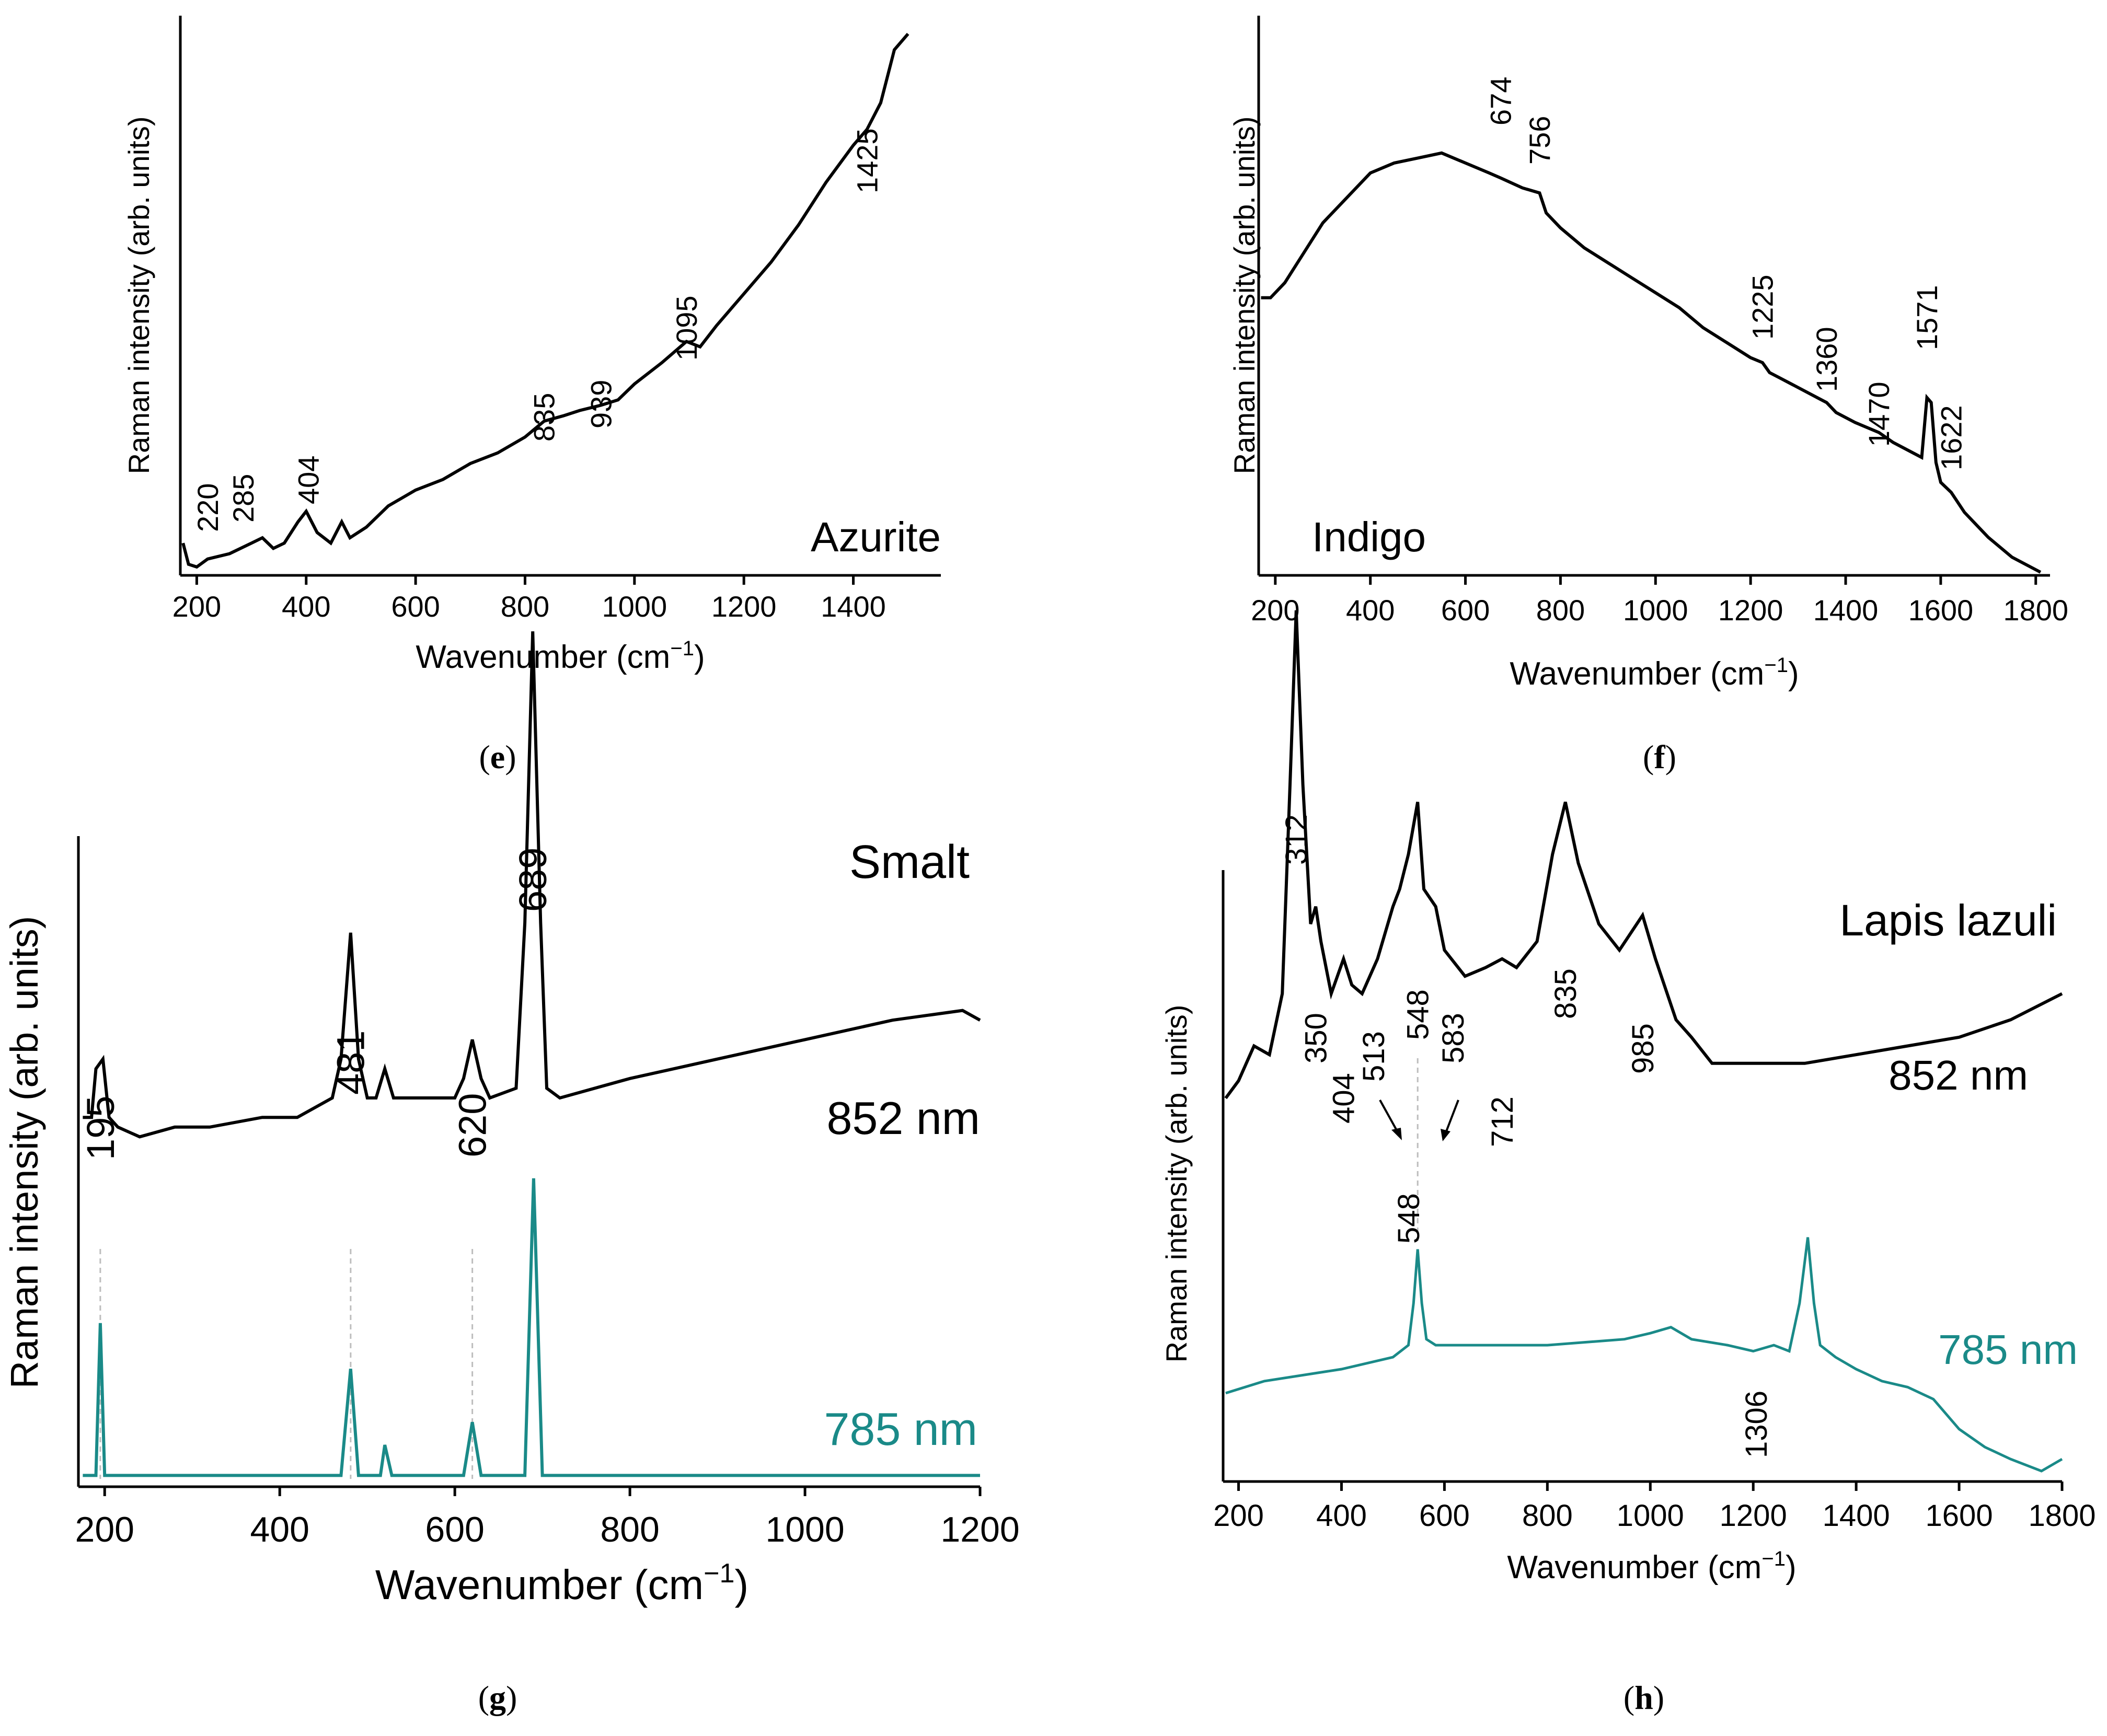 Image resolution: width=2107 pixels, height=1736 pixels. I want to click on panel-e-x-tick-label: 200, so click(197, 606).